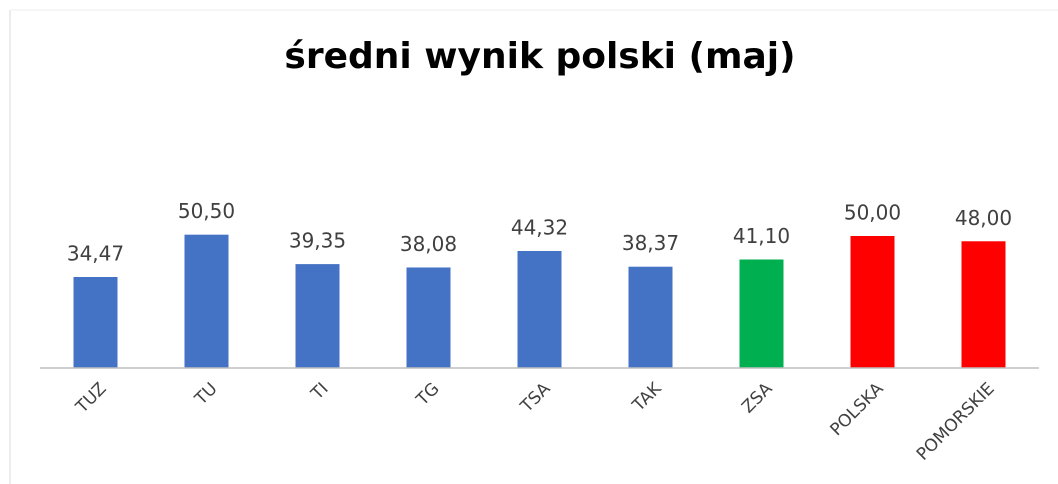  Describe the element at coordinates (872, 213) in the screenshot. I see `data-label: 50,00` at that location.